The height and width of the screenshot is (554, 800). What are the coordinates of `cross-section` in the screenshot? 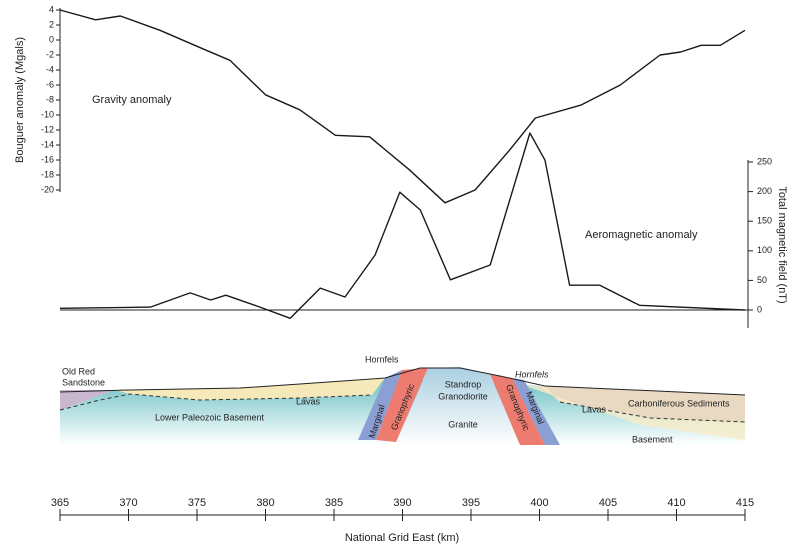 It's located at (402, 406).